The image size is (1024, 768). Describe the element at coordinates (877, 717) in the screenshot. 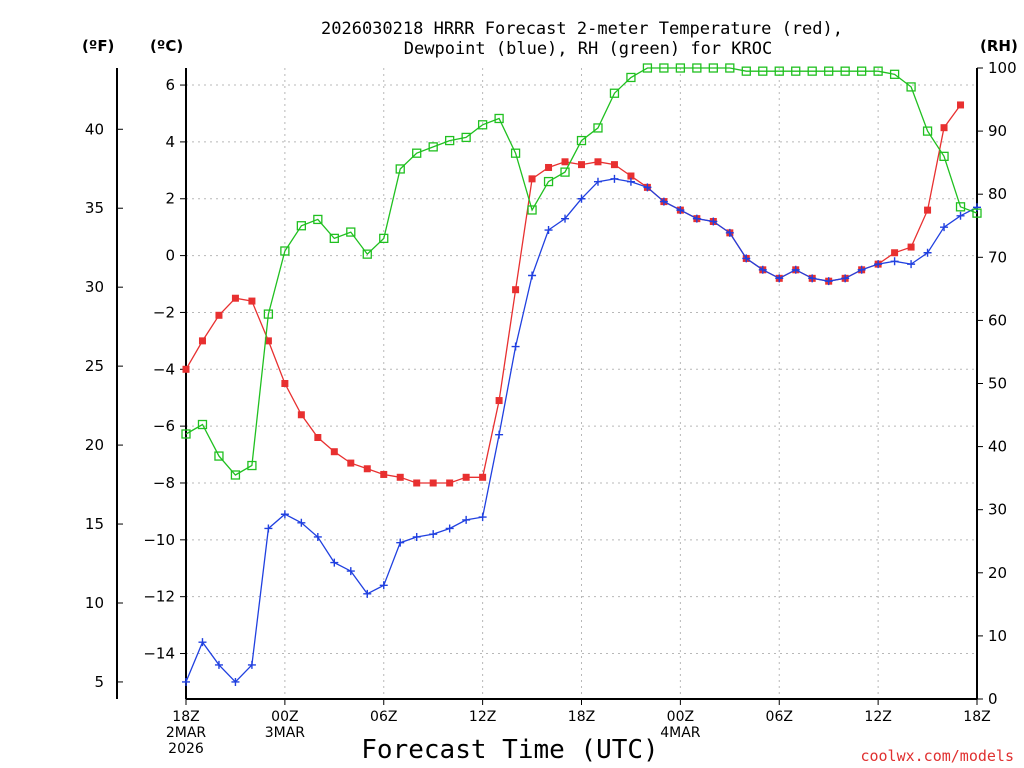

I see `time-tick-label: 12Z` at that location.